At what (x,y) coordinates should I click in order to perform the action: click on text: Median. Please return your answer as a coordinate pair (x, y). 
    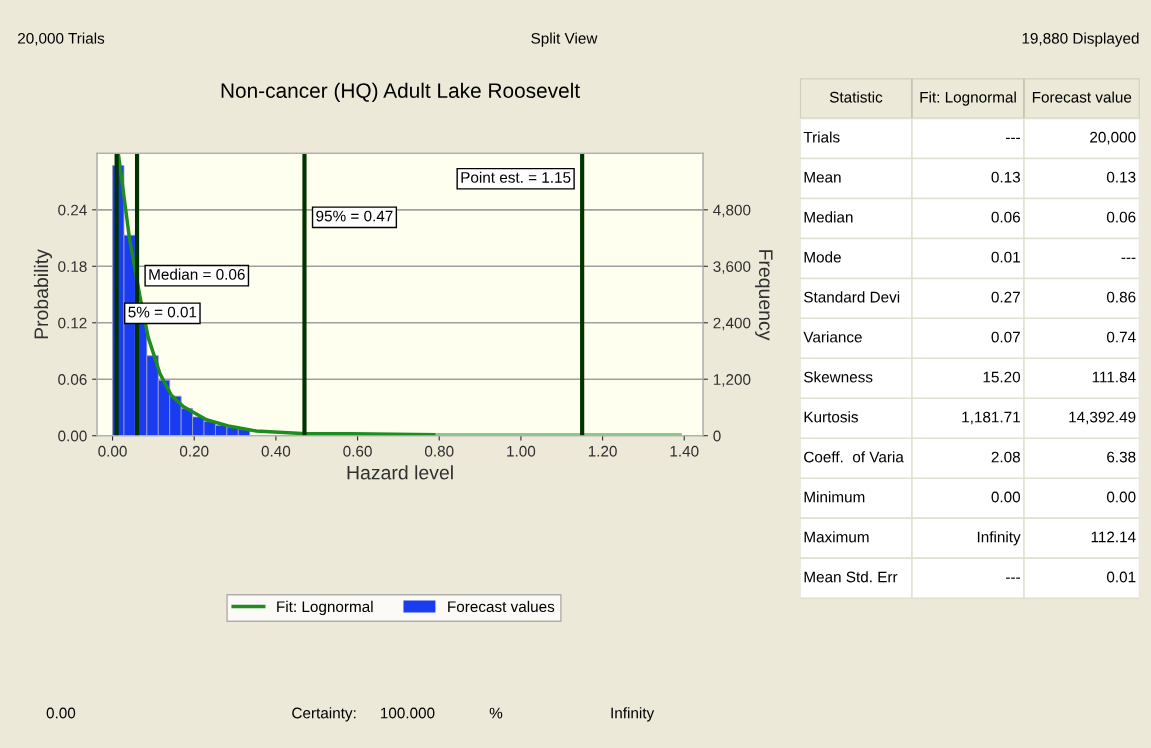
    Looking at the image, I should click on (828, 217).